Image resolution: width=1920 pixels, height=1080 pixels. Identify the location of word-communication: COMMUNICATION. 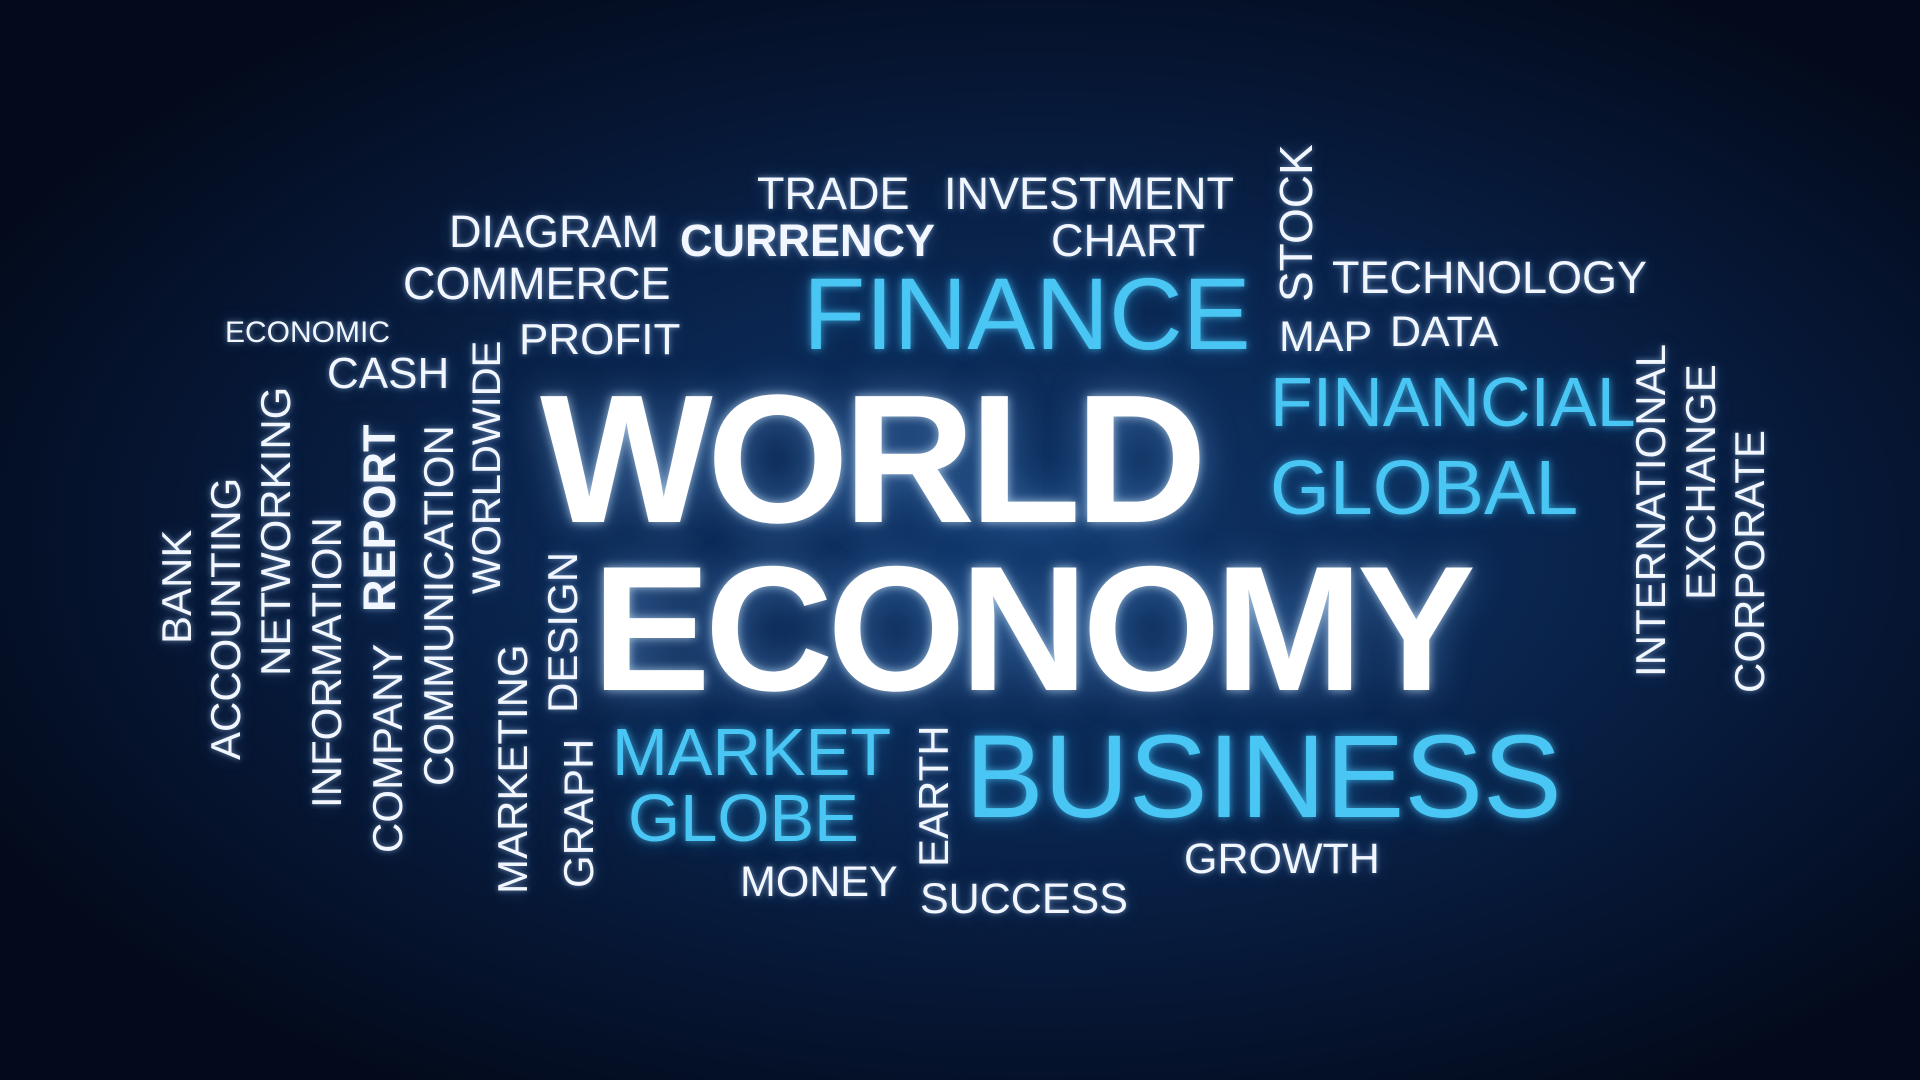
(438, 605).